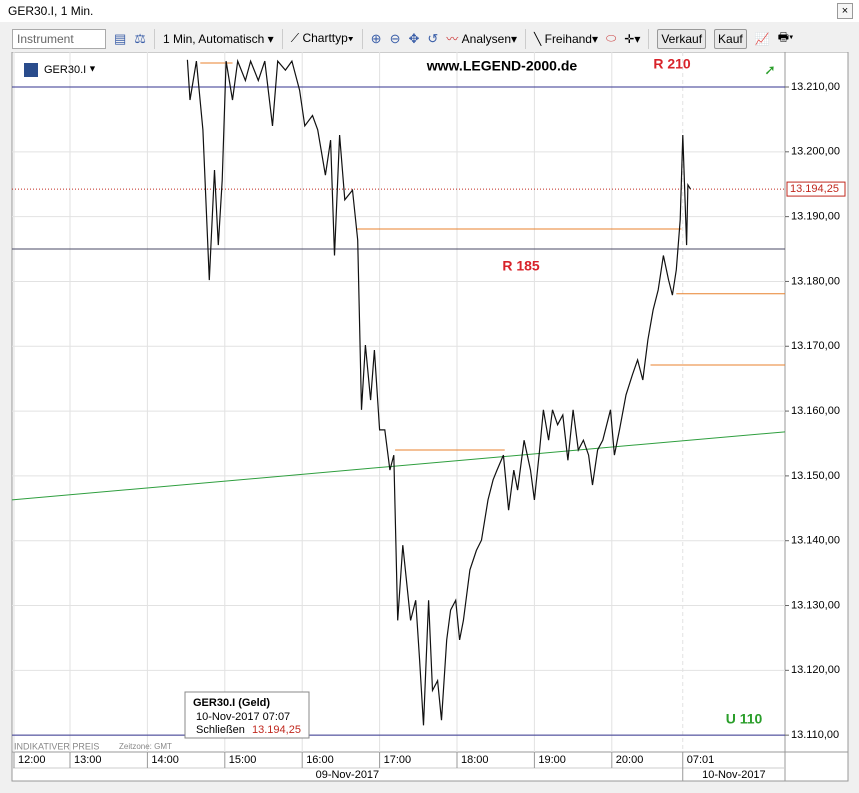  What do you see at coordinates (220, 730) in the screenshot?
I see `tooltip-field: Schließen` at bounding box center [220, 730].